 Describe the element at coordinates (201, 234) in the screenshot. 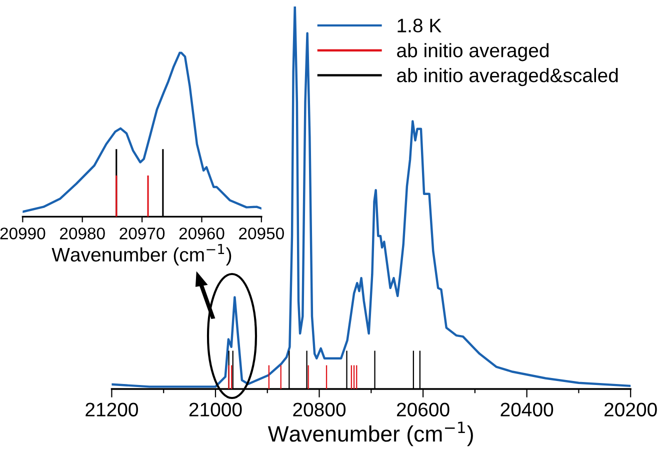

I see `x-tick-label: 20960` at that location.